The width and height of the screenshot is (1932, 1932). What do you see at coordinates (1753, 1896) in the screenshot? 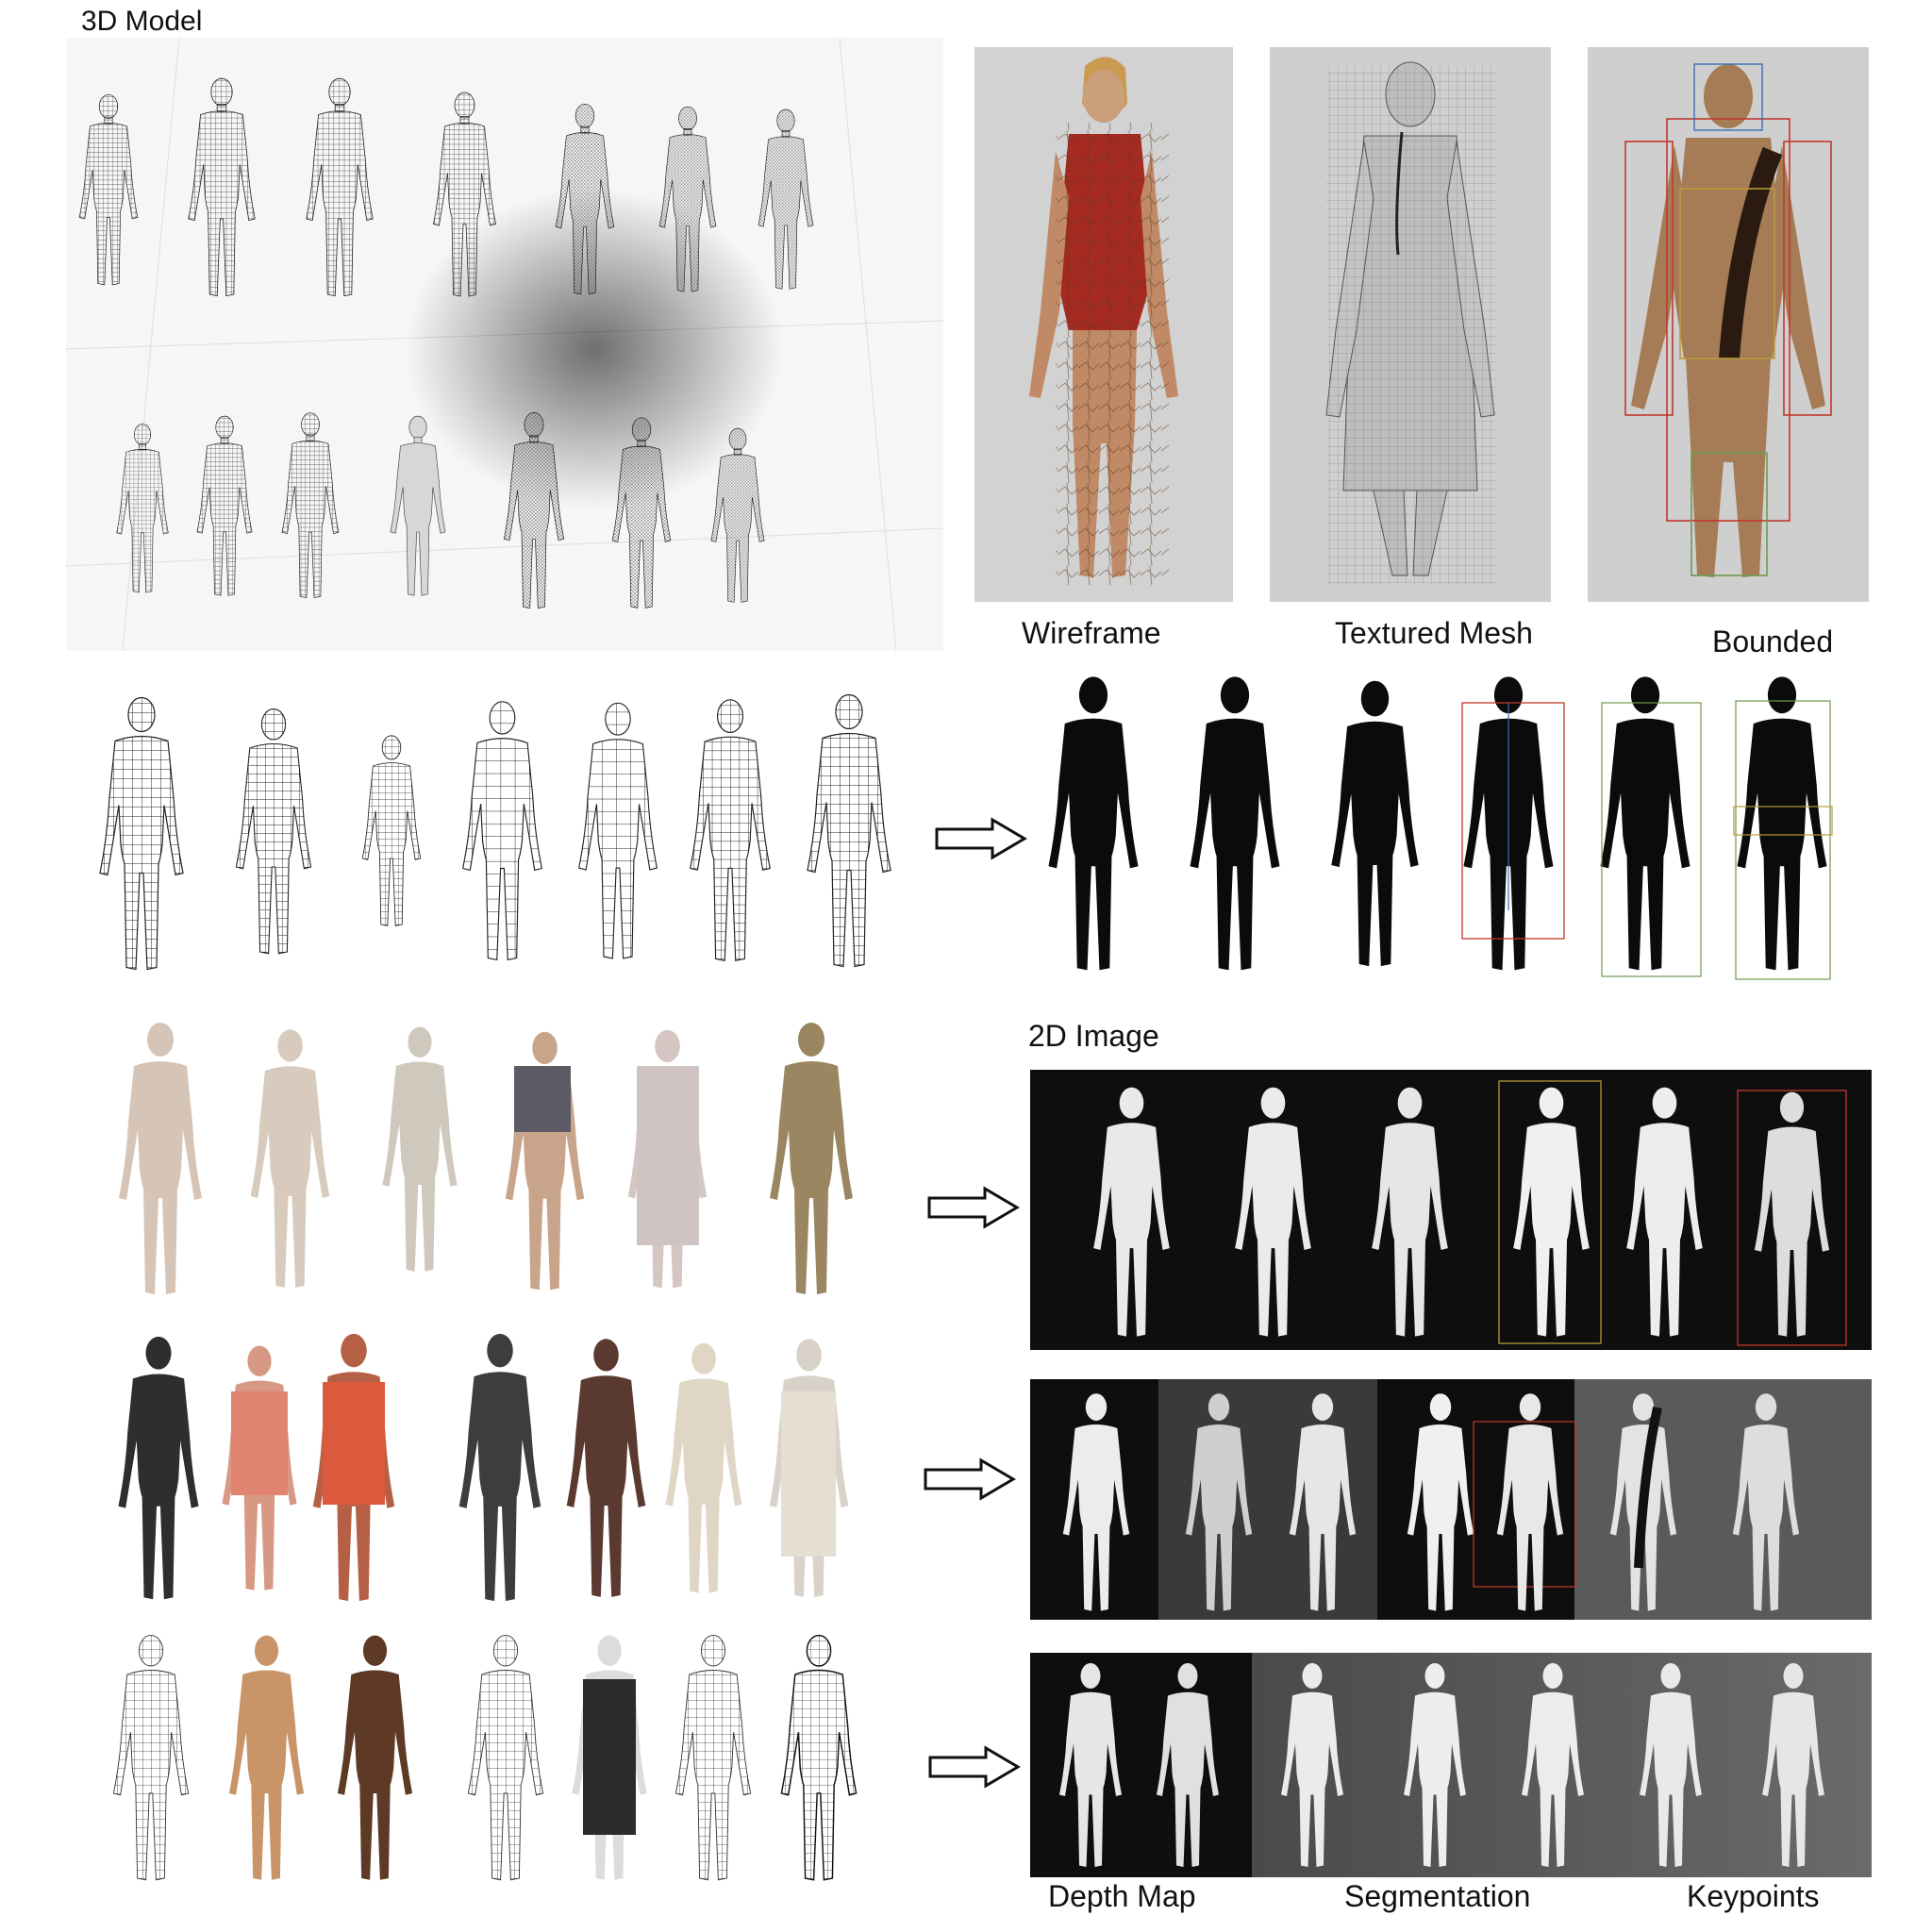
I see `label-keypoints: Keypoints` at bounding box center [1753, 1896].